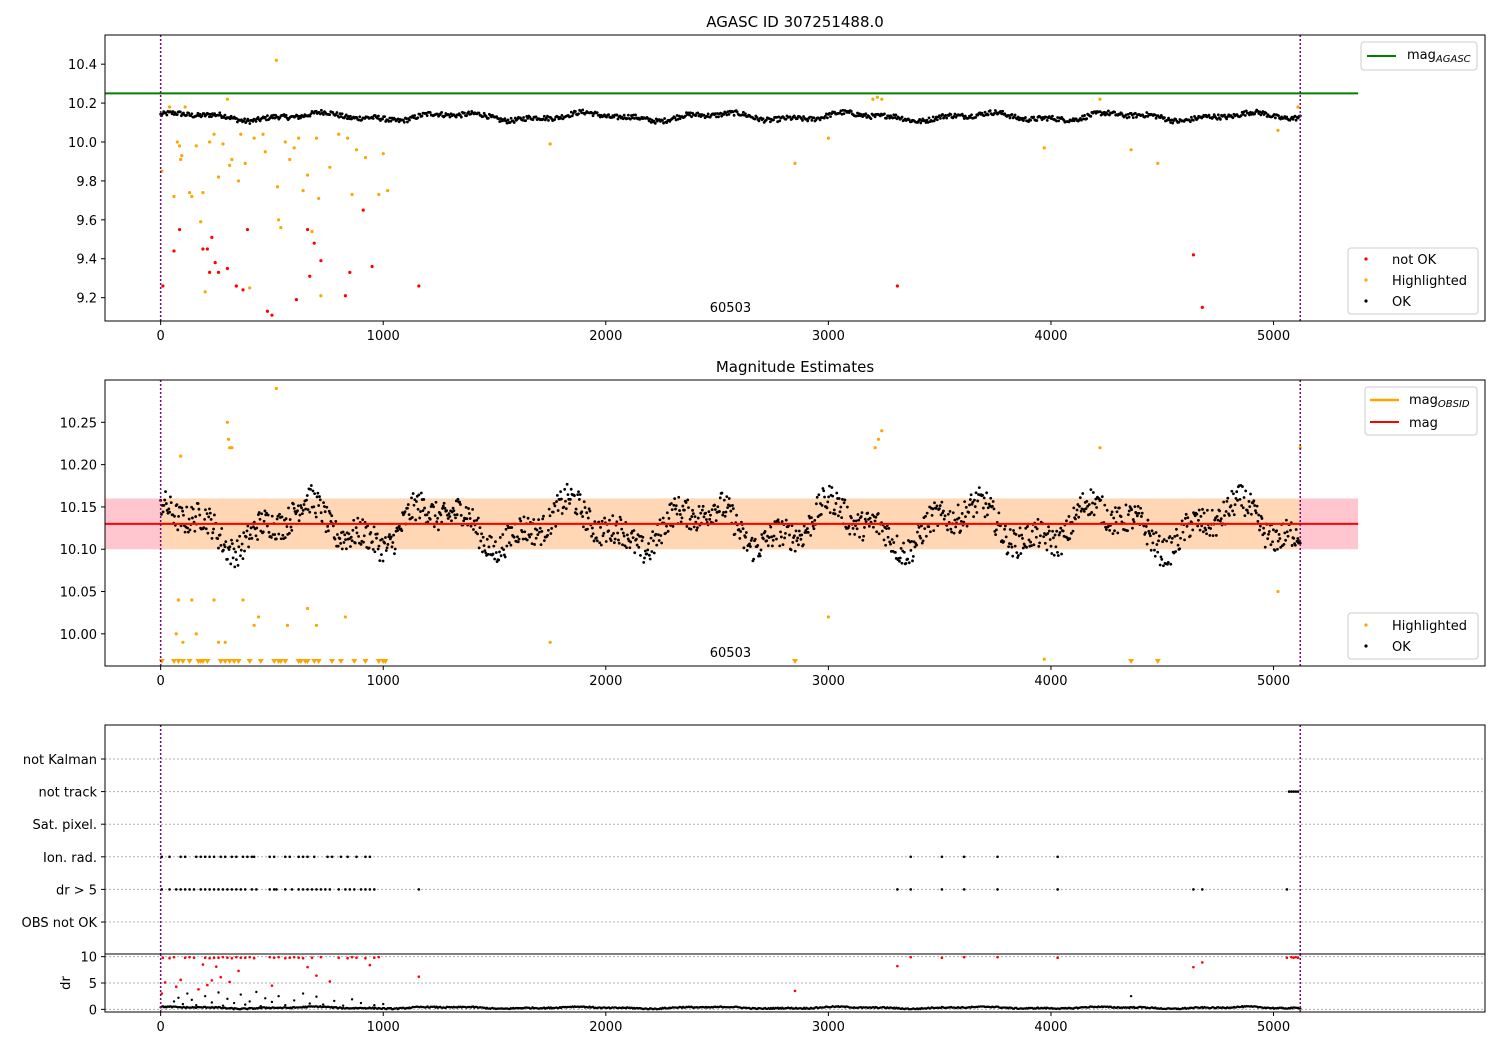 The width and height of the screenshot is (1500, 1050). What do you see at coordinates (67, 793) in the screenshot?
I see `flag-category-label: not track` at bounding box center [67, 793].